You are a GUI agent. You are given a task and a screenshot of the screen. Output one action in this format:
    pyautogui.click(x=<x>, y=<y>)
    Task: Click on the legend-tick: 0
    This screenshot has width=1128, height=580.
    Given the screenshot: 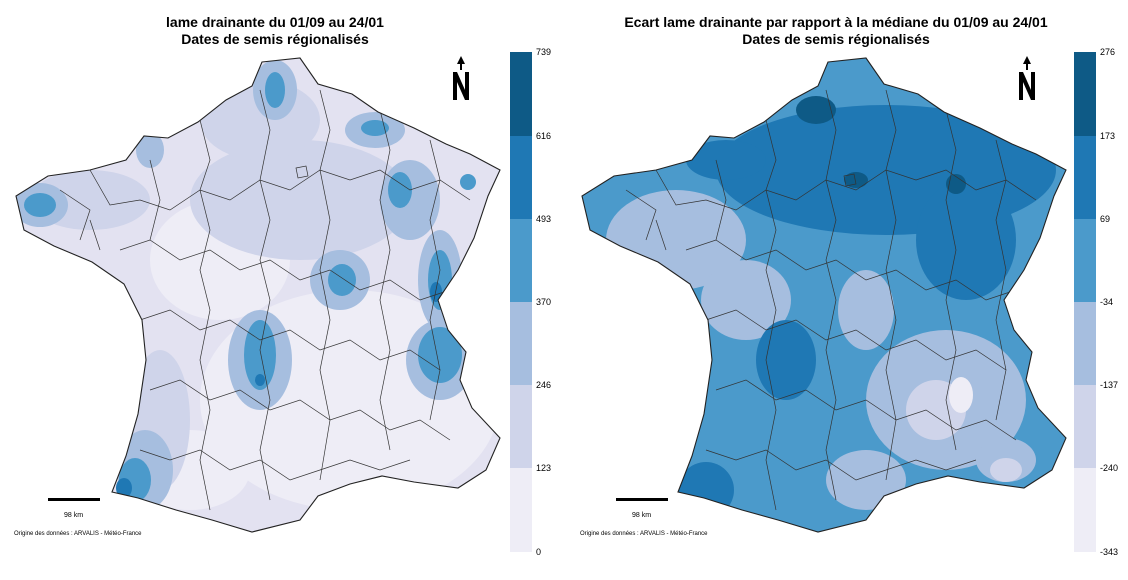 What is the action you would take?
    pyautogui.click(x=539, y=552)
    